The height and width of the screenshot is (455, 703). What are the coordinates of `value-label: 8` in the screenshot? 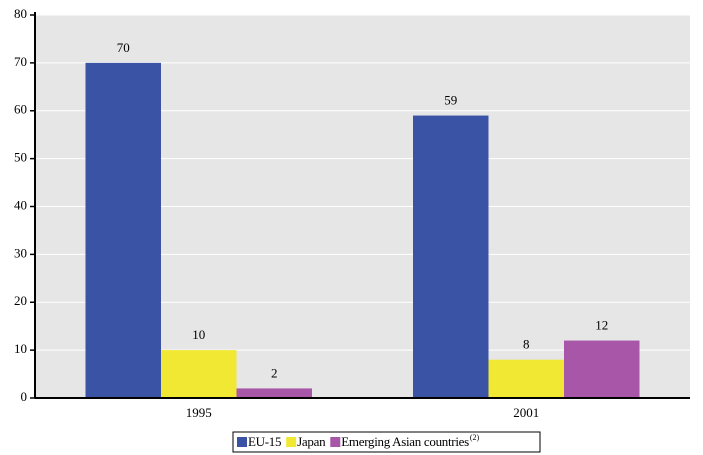 It's located at (526, 344).